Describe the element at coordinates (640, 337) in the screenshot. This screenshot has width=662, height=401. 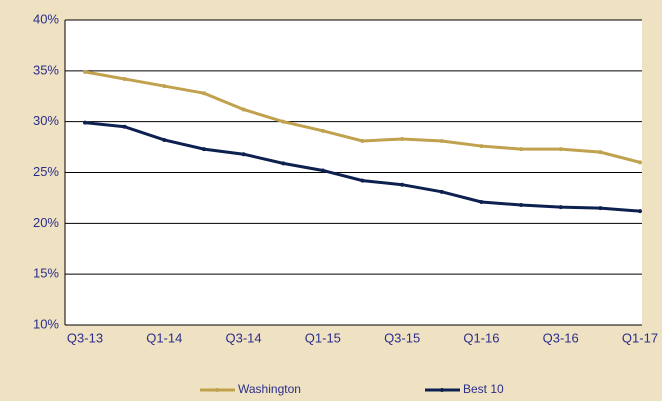
I see `x-tick-label: Q1-17` at that location.